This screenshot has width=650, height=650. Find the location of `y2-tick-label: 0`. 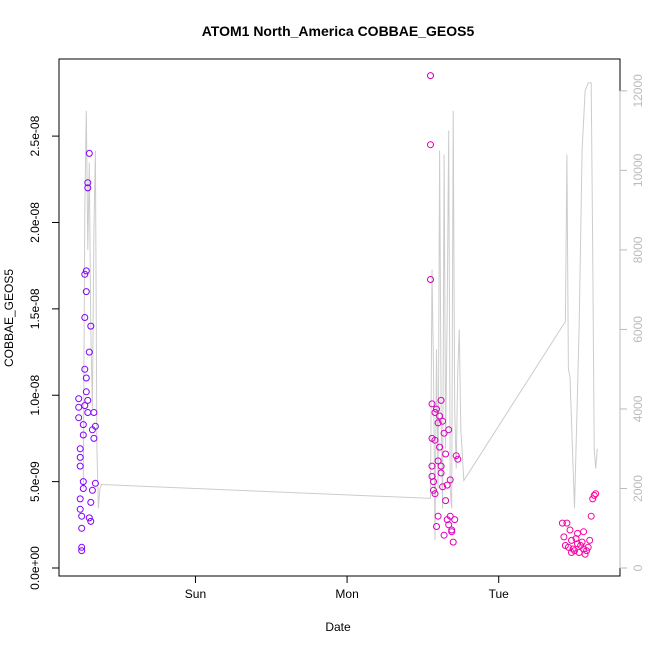

y2-tick-label: 0 is located at coordinates (638, 567).